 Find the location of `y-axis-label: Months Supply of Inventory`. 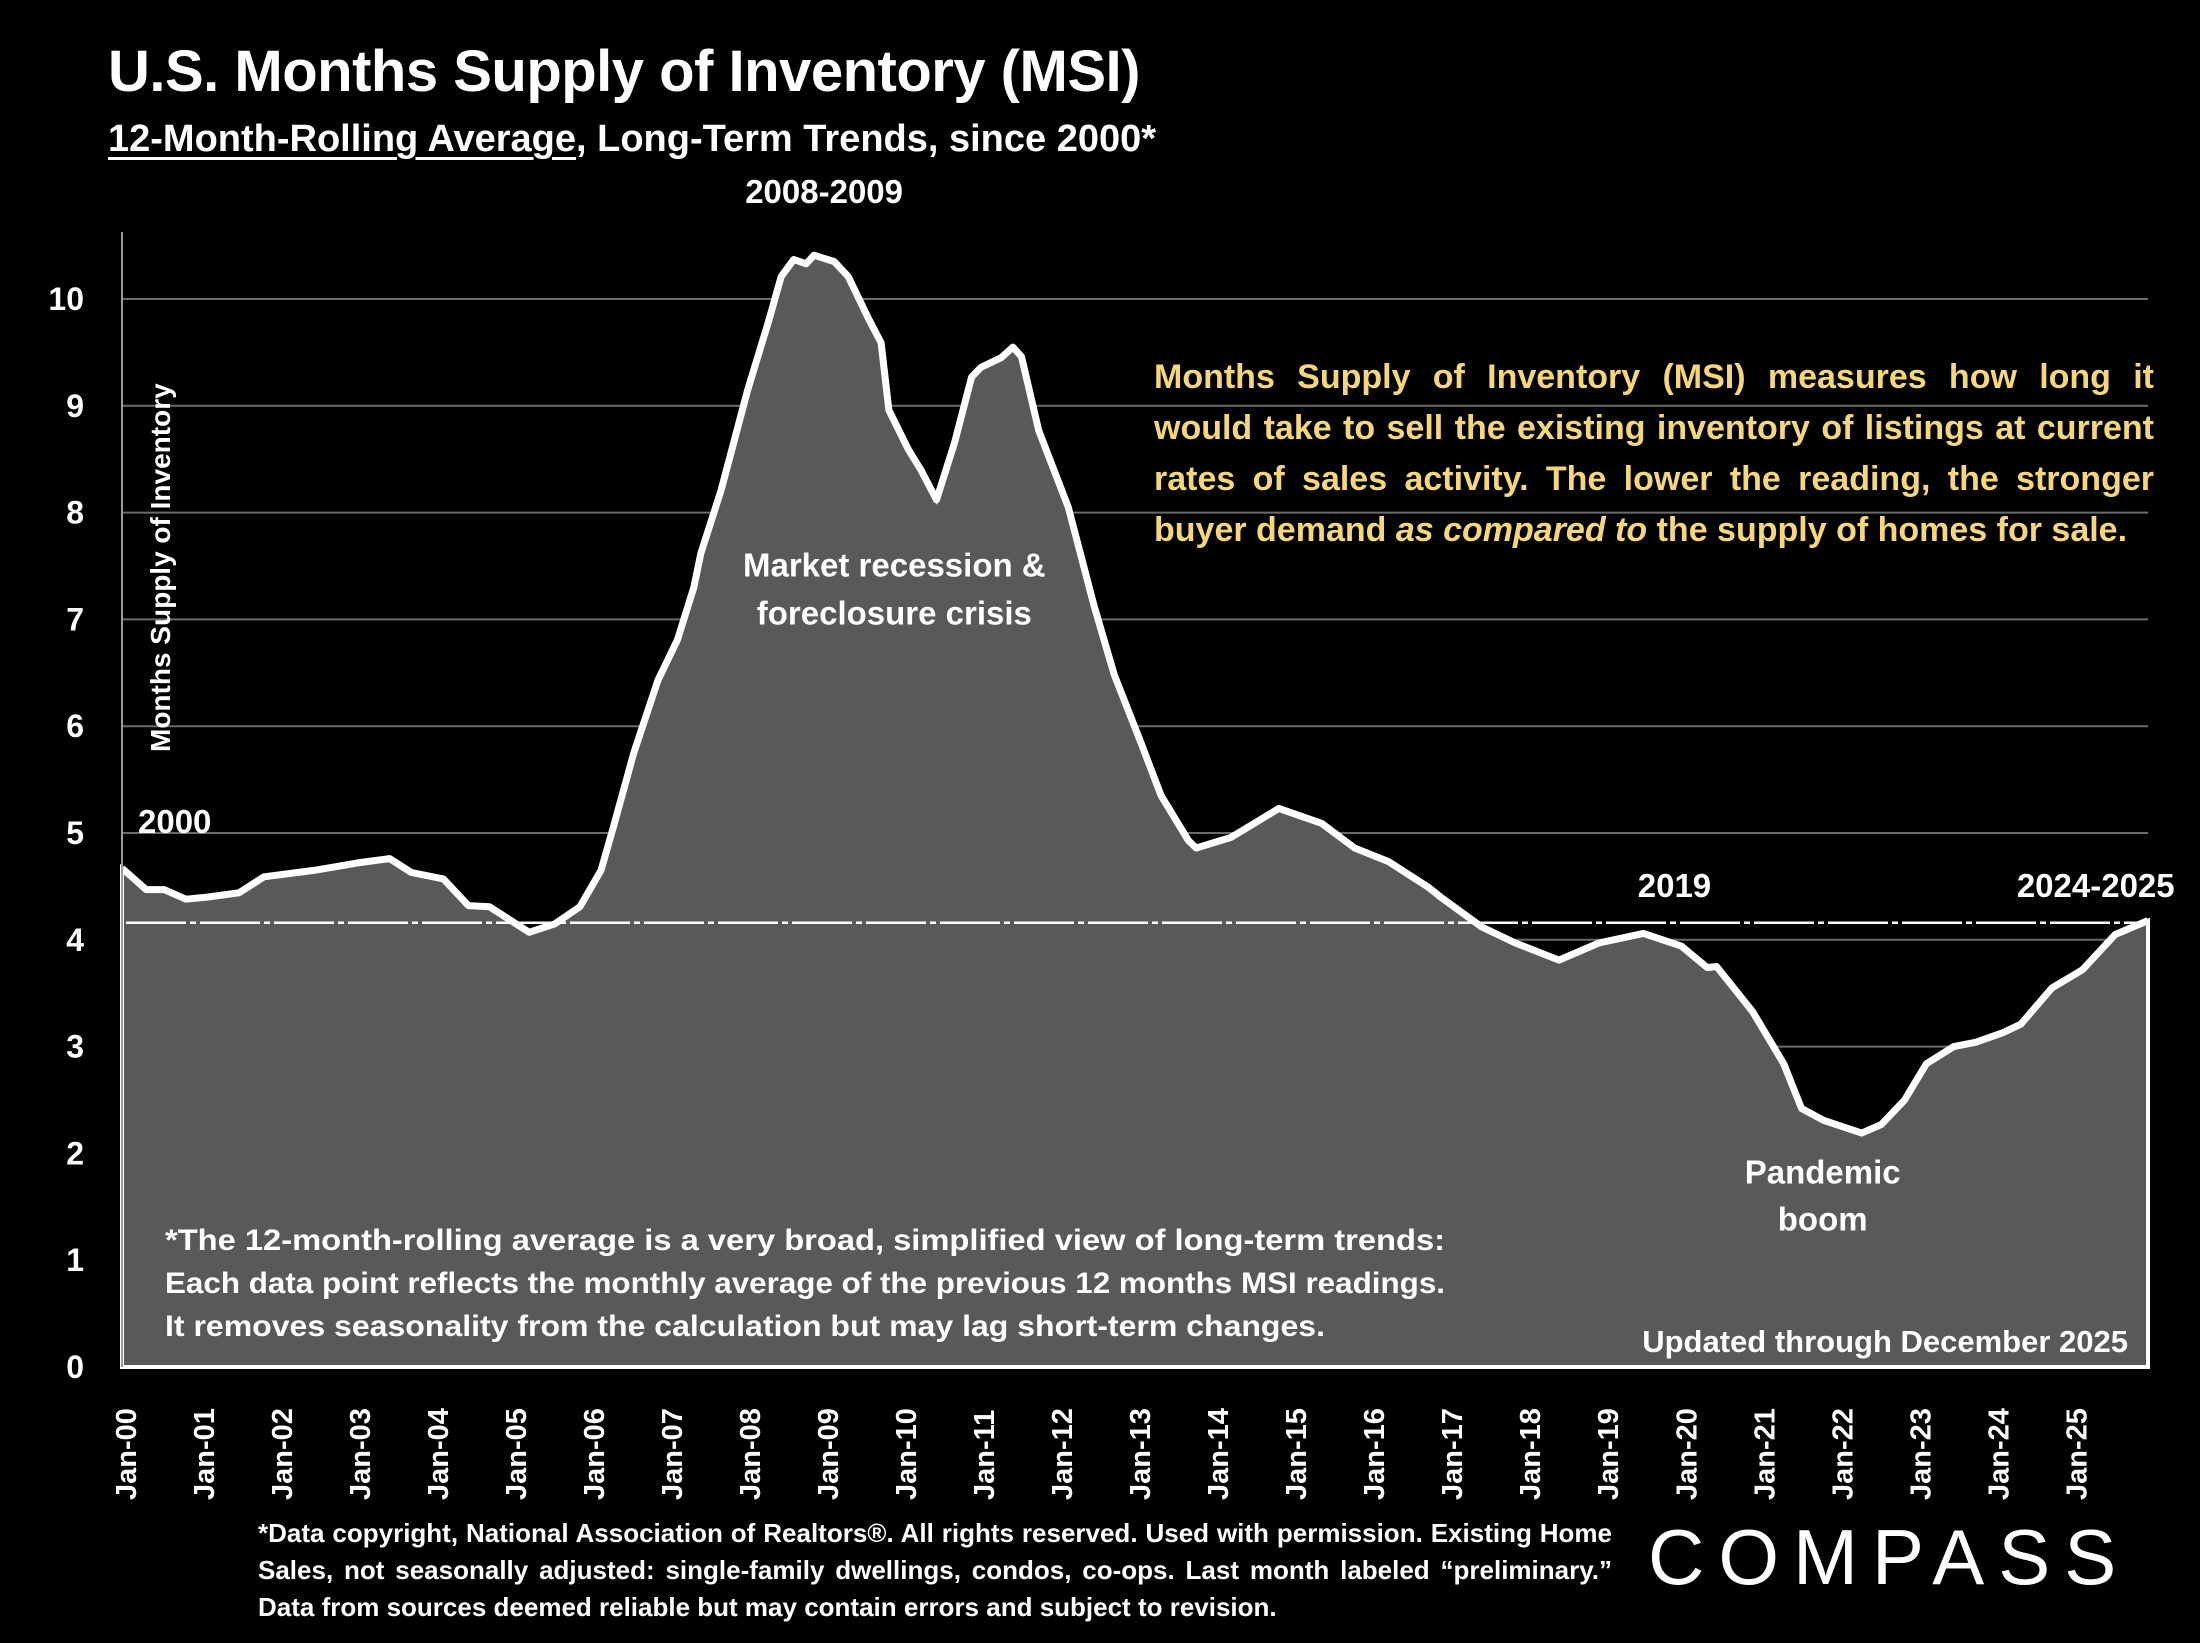

y-axis-label: Months Supply of Inventory is located at coordinates (160, 567).